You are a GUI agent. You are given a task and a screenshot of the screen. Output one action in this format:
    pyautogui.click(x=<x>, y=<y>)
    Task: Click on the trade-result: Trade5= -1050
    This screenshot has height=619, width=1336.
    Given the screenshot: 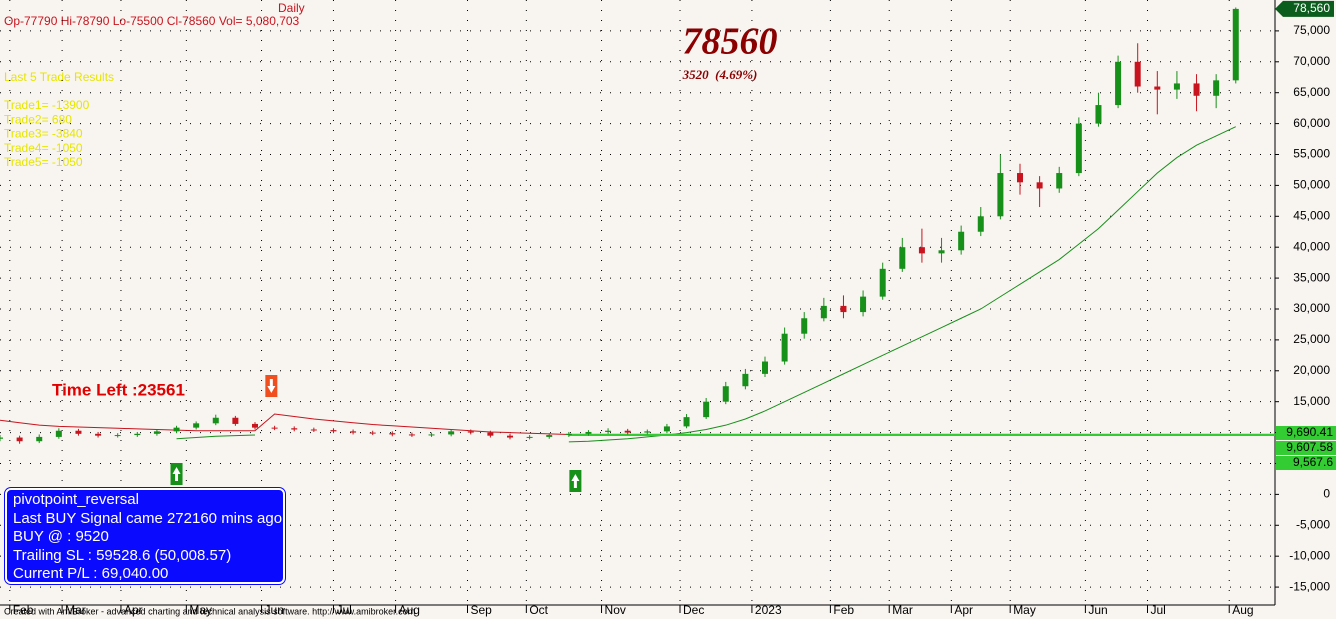 What is the action you would take?
    pyautogui.click(x=43, y=162)
    